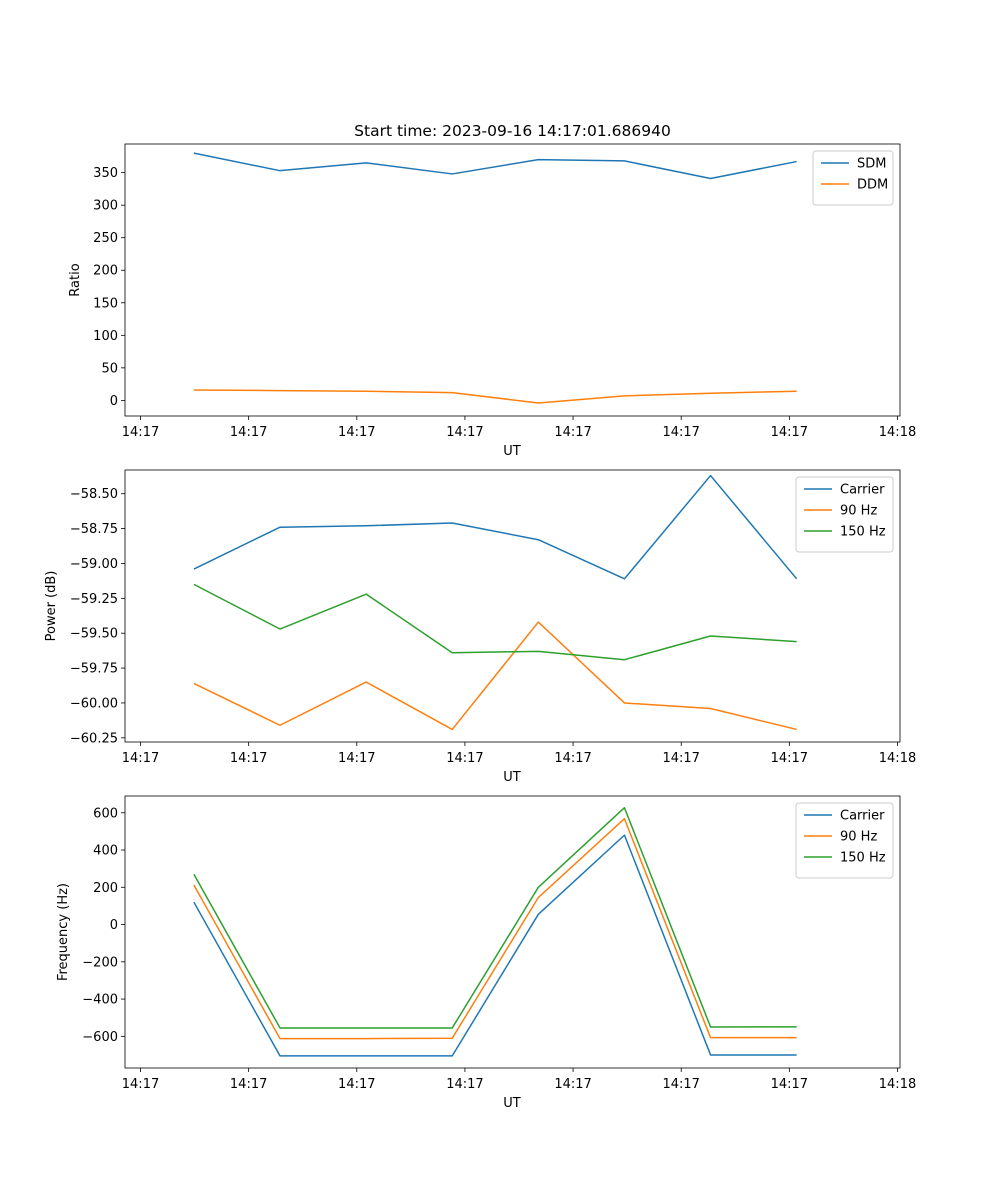 This screenshot has width=1000, height=1200. I want to click on power-y-axis-label: Power (dB), so click(51, 606).